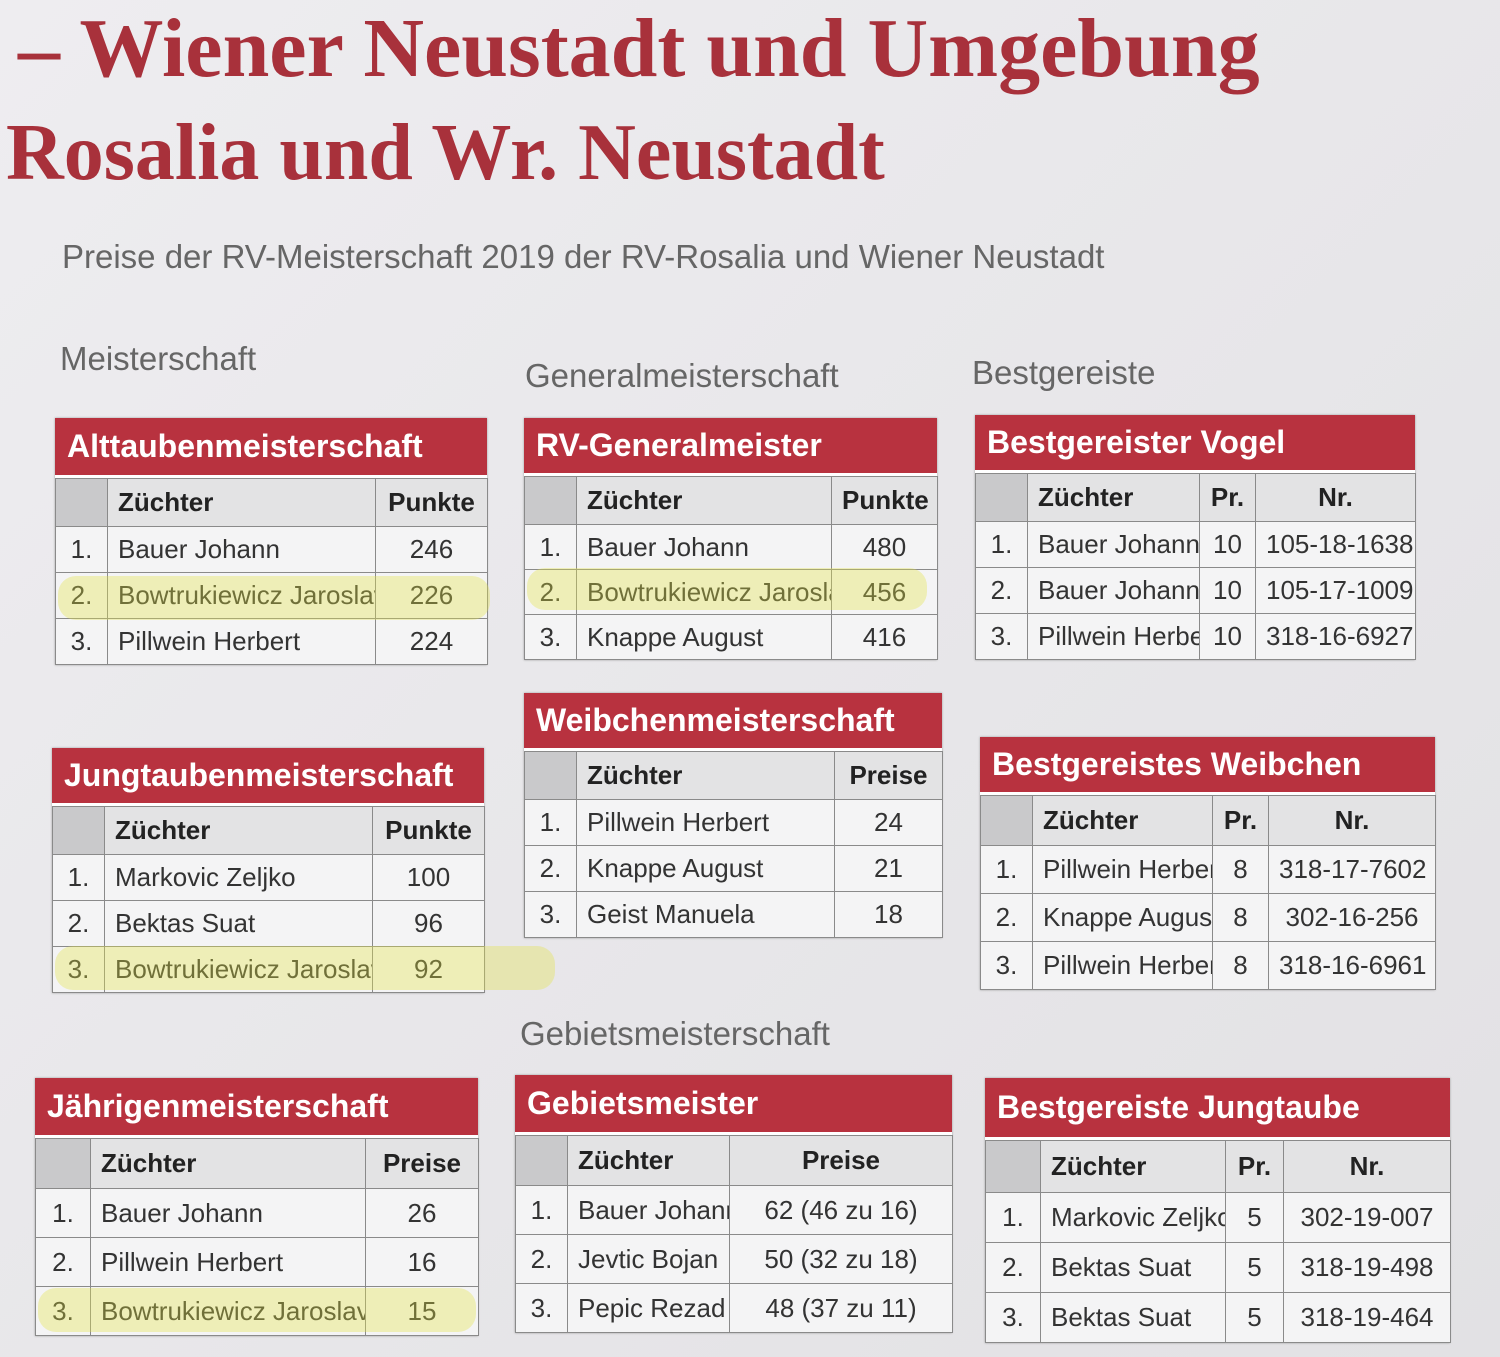  What do you see at coordinates (682, 375) in the screenshot?
I see `section-heading: Generalmeisterschaft` at bounding box center [682, 375].